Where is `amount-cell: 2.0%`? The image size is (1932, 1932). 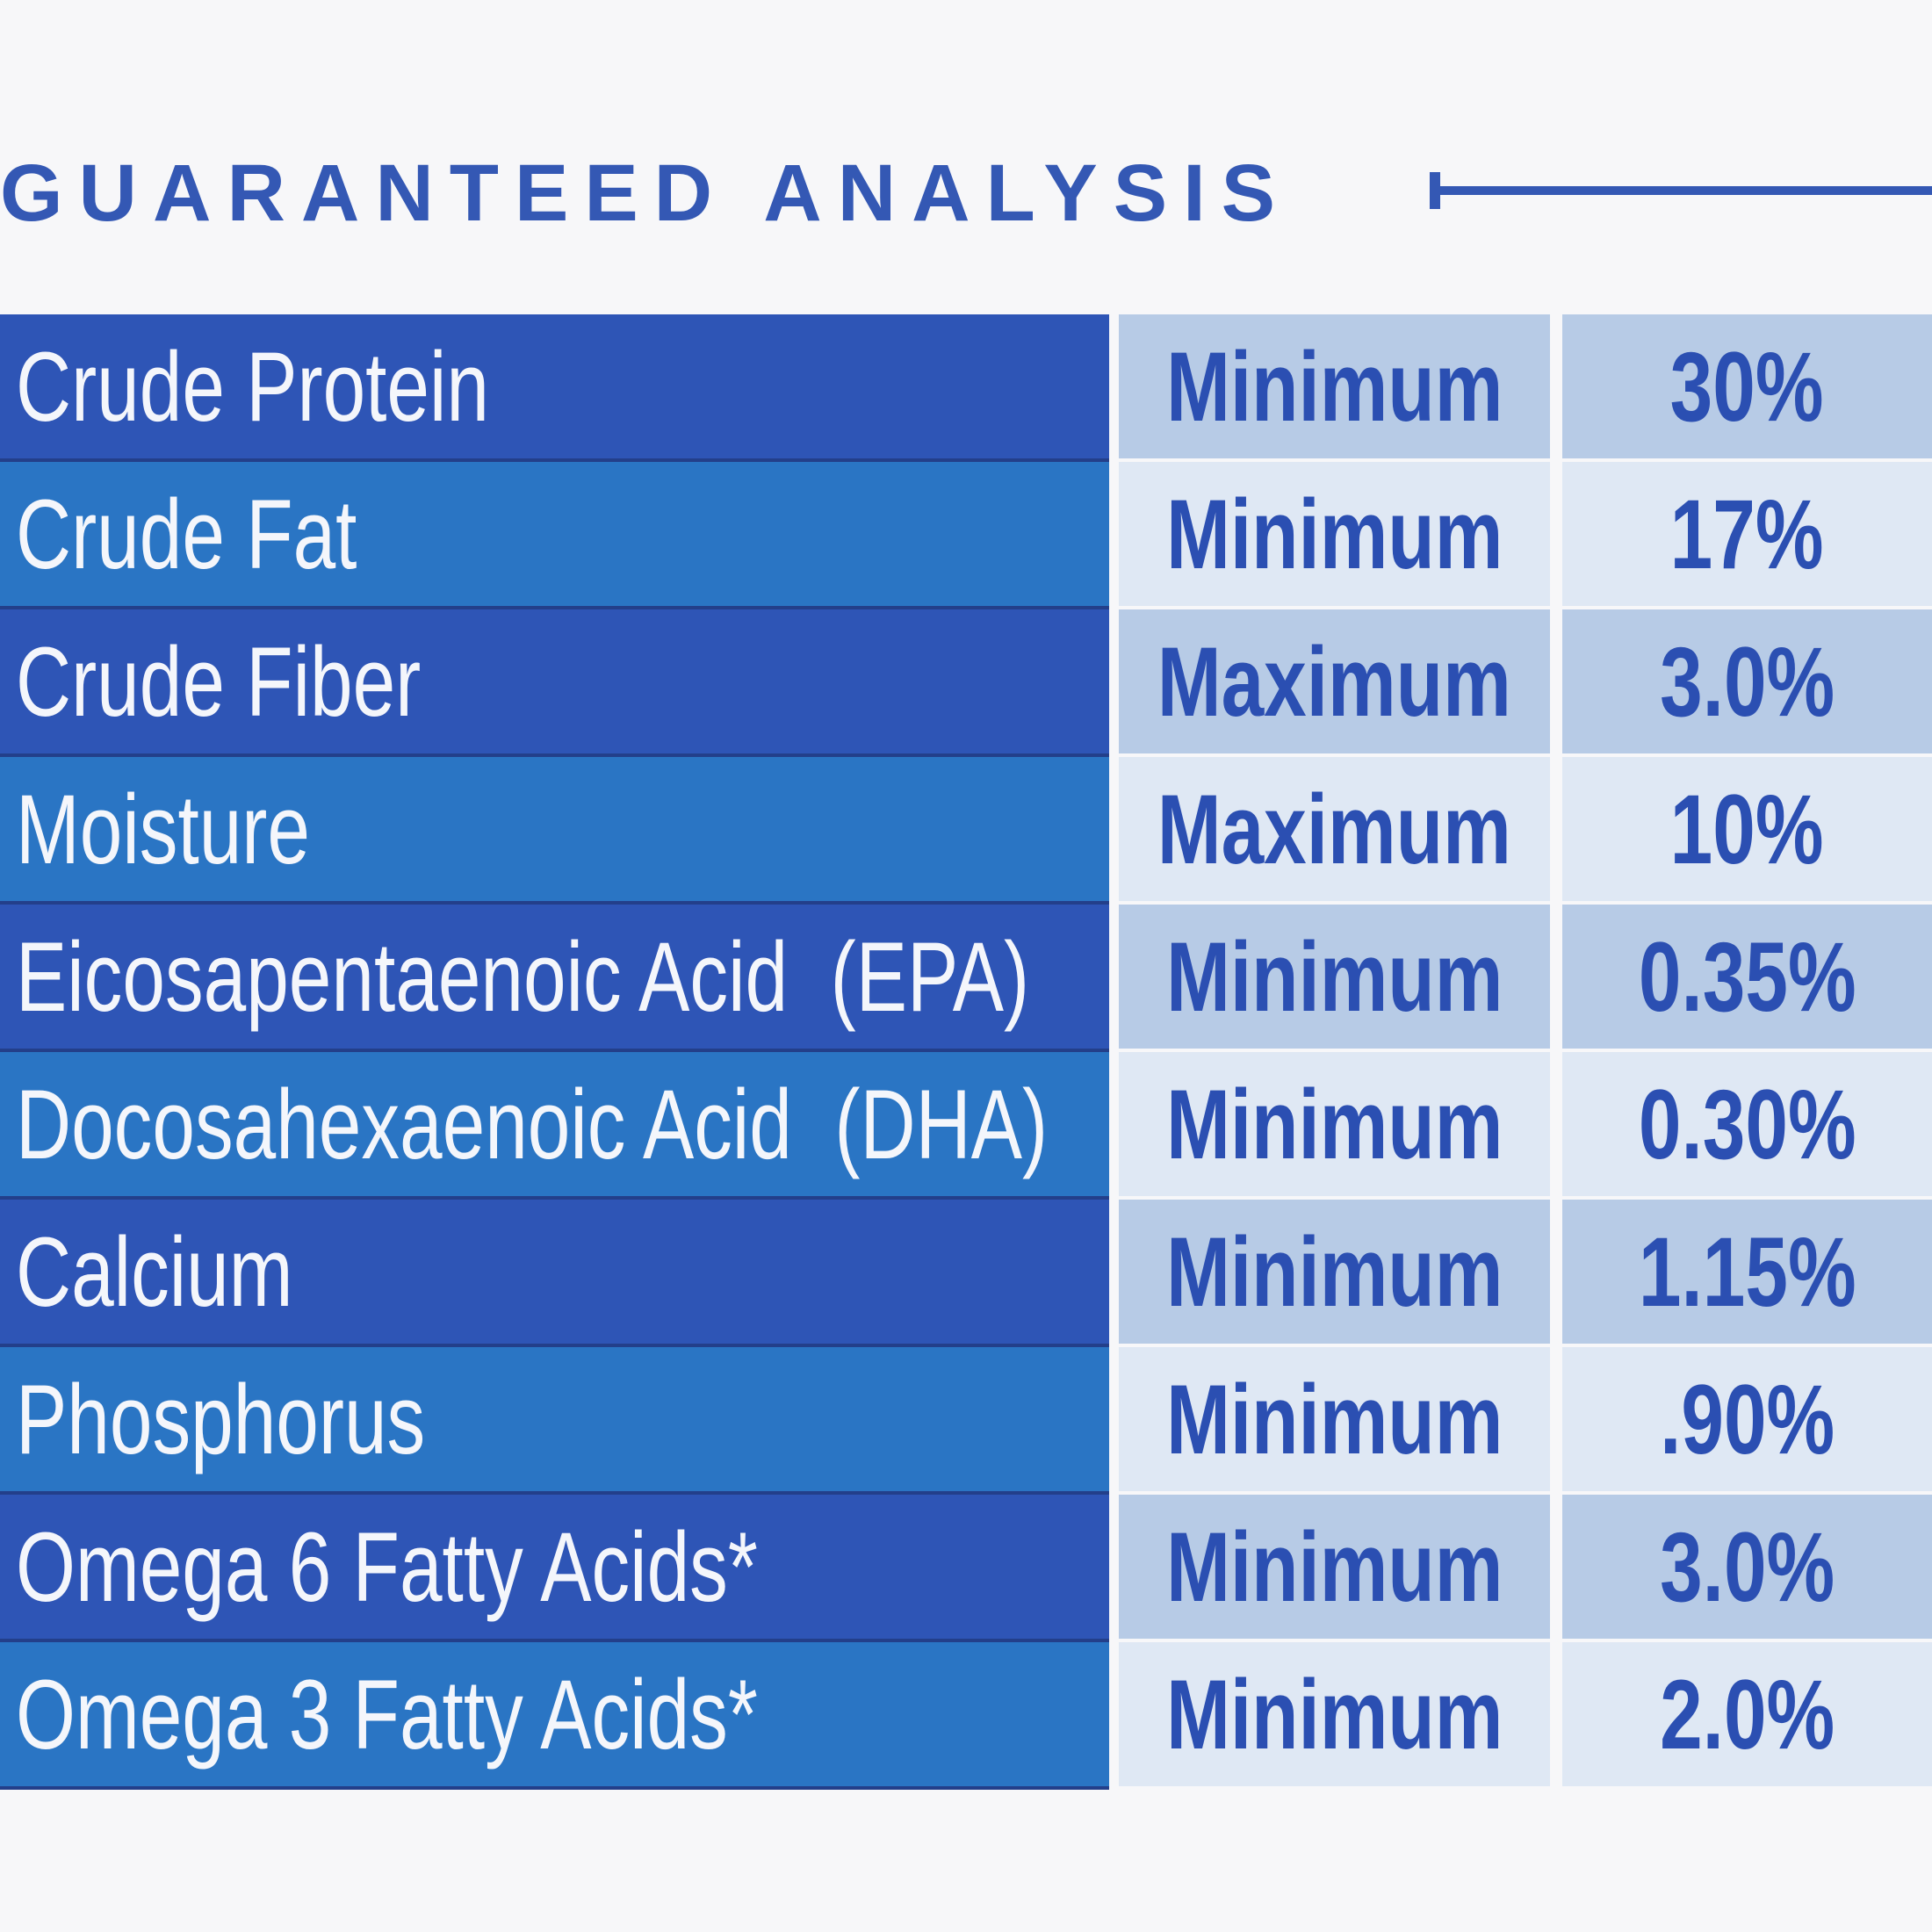 amount-cell: 2.0% is located at coordinates (1747, 1714).